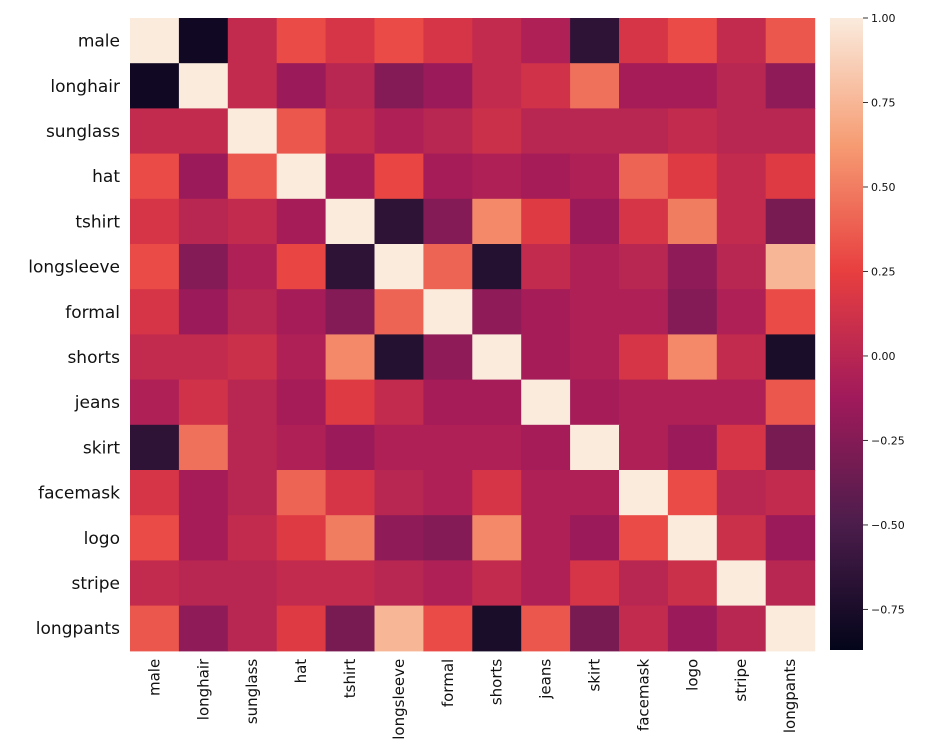 This screenshot has width=935, height=745. I want to click on heatmap-cell-sunglass-longhair, so click(203, 131).